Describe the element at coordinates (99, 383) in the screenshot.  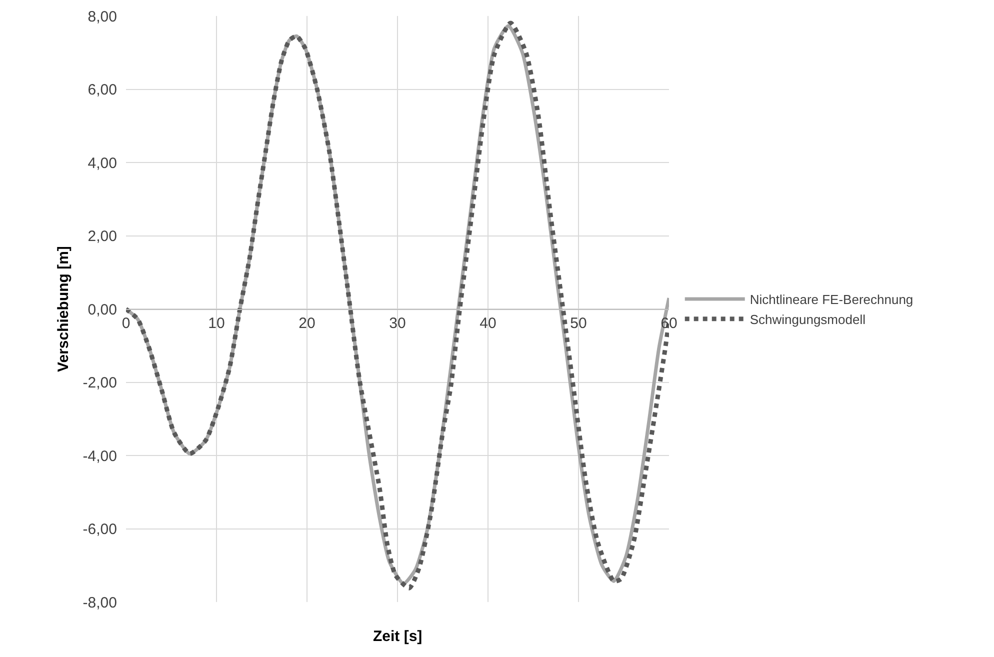
I see `y-tick-label: -2,00` at that location.